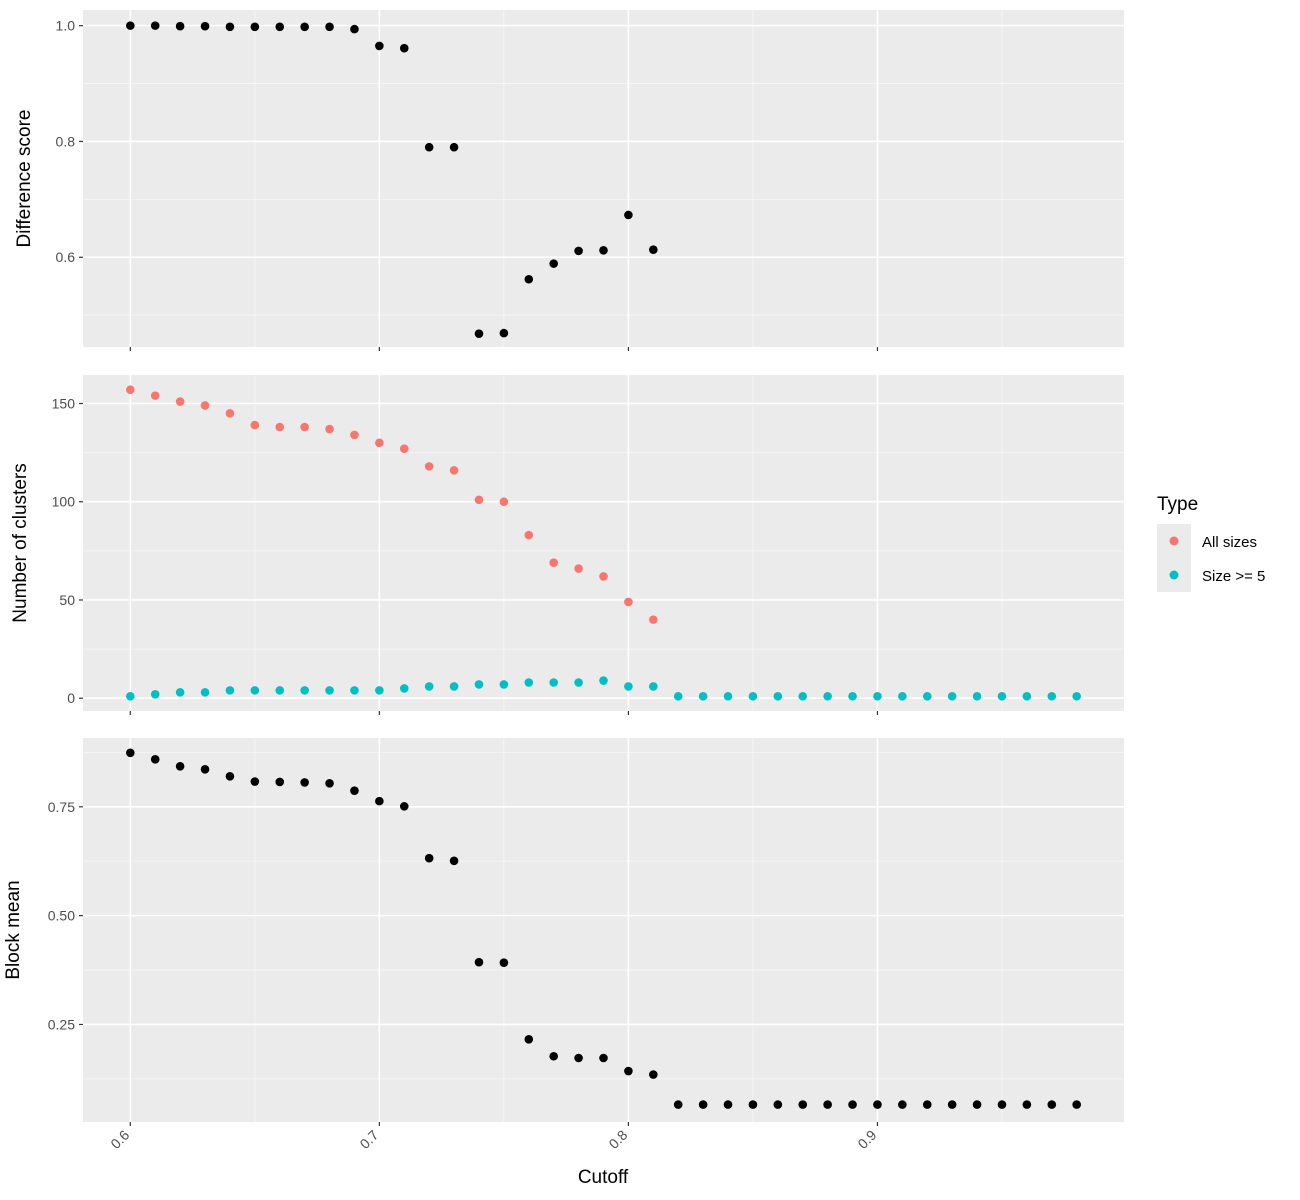 The width and height of the screenshot is (1300, 1200). I want to click on y-tick-label: 0.75, so click(61, 807).